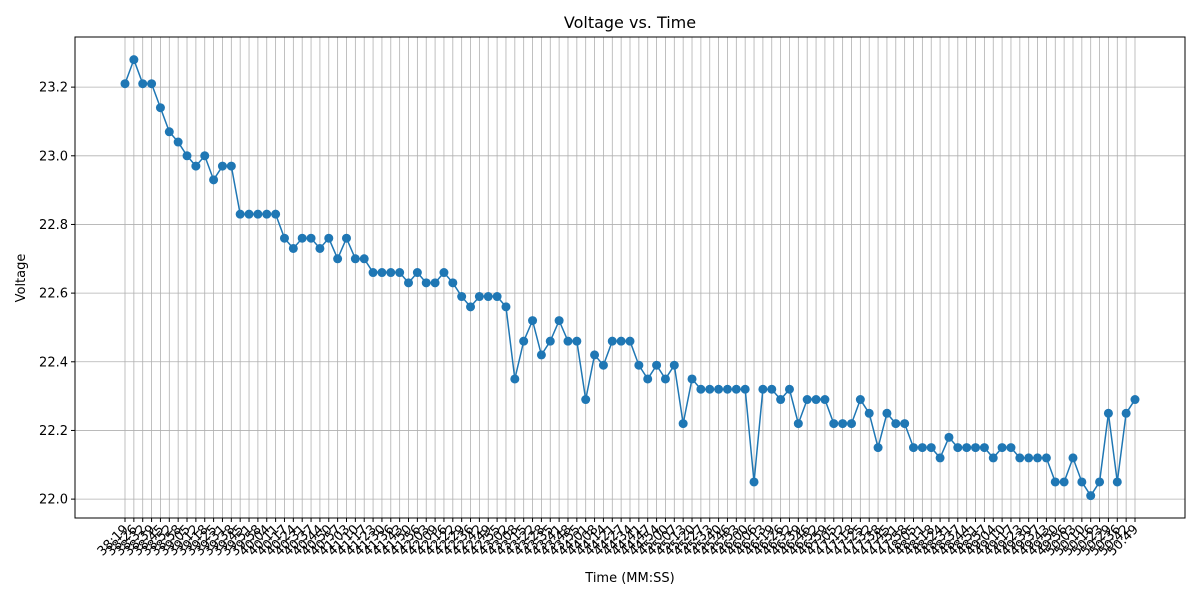 The height and width of the screenshot is (600, 1200). Describe the element at coordinates (629, 578) in the screenshot. I see `x-axis-label: Time (MM:SS)` at that location.